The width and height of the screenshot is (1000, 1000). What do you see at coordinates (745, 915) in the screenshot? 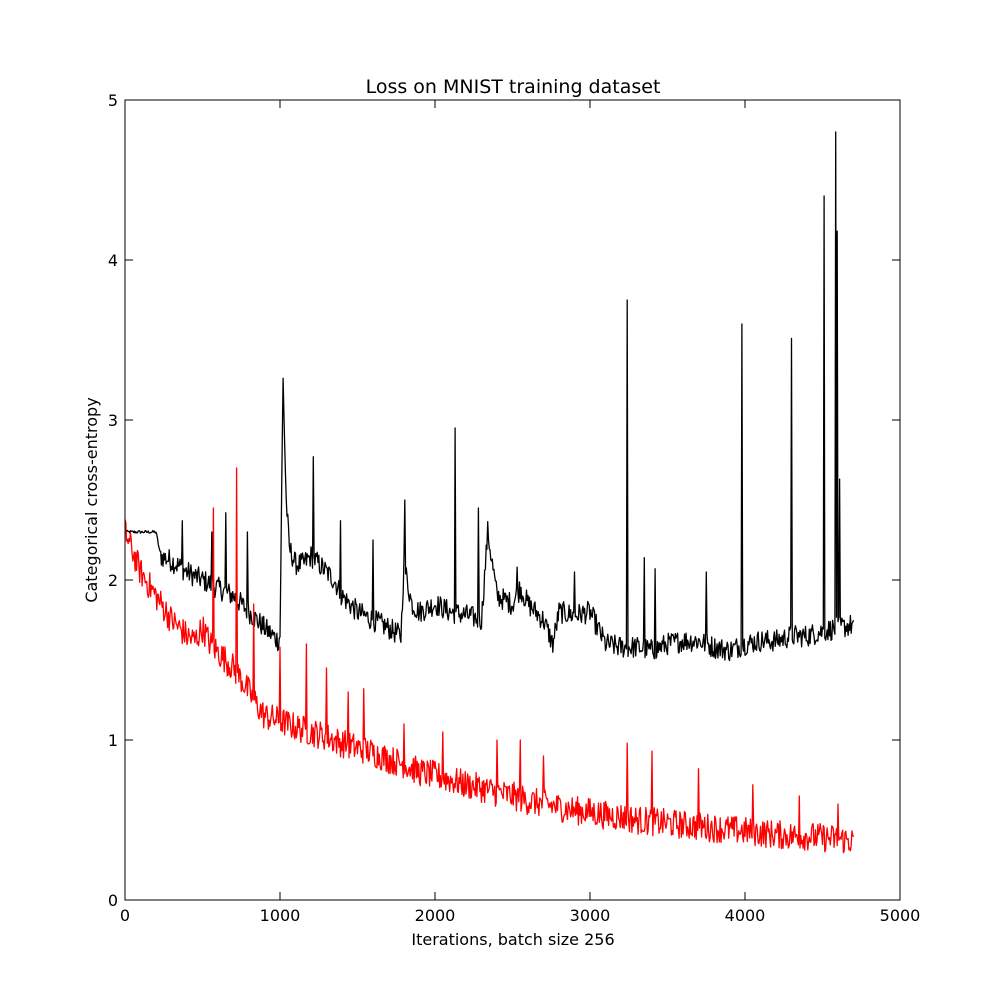
I see `x-tick-label: 4000` at bounding box center [745, 915].